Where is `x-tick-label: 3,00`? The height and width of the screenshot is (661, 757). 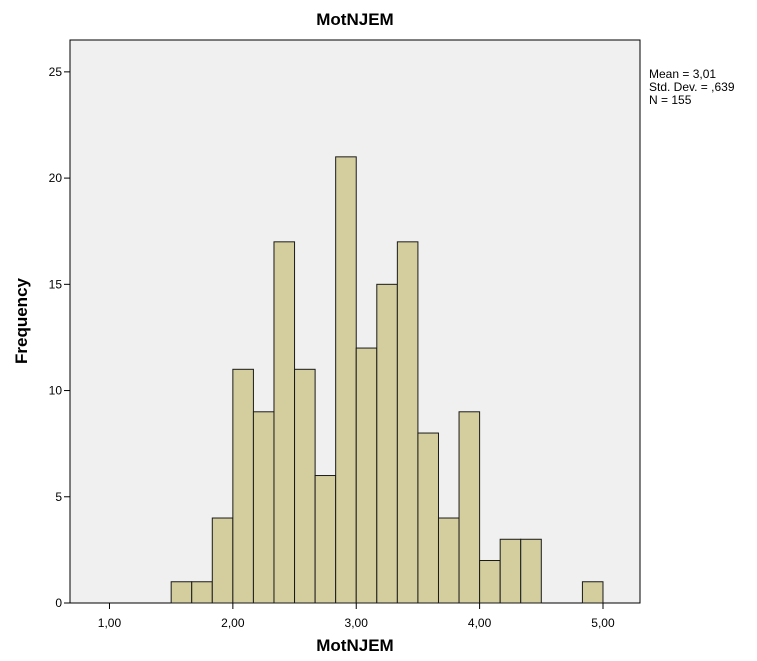 x-tick-label: 3,00 is located at coordinates (357, 623).